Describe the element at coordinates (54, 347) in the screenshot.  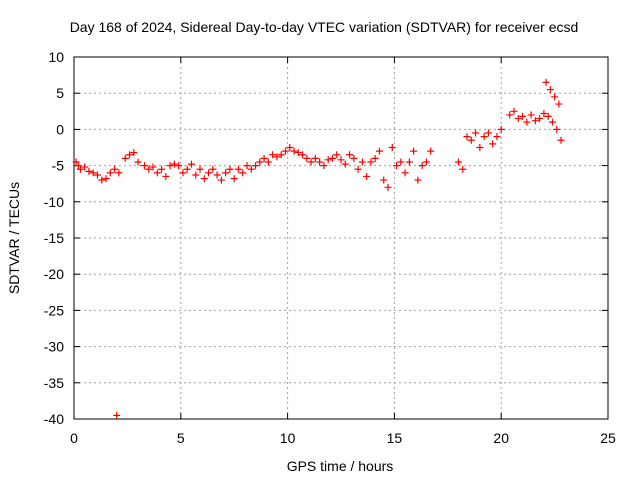
I see `y-tick-label: -30` at that location.